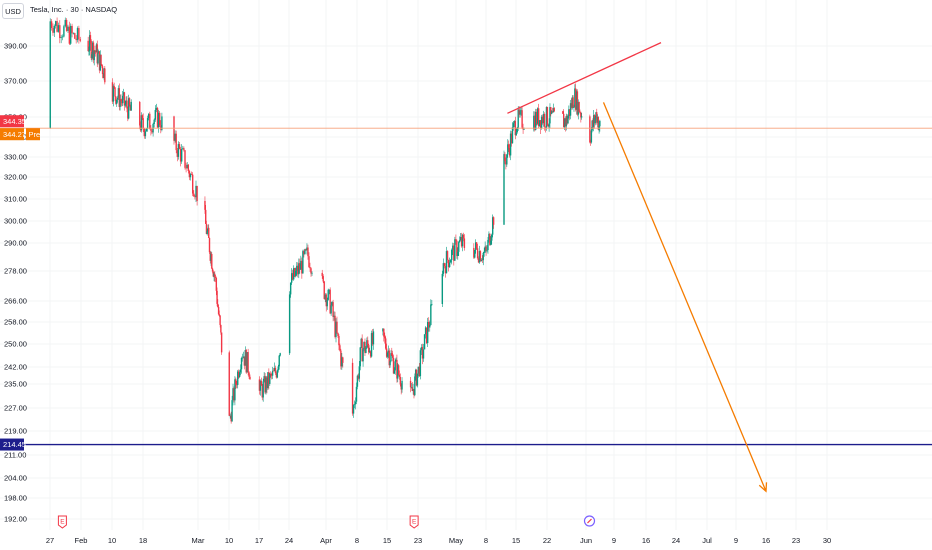 The image size is (932, 550). Describe the element at coordinates (12, 444) in the screenshot. I see `support-price-tag` at that location.